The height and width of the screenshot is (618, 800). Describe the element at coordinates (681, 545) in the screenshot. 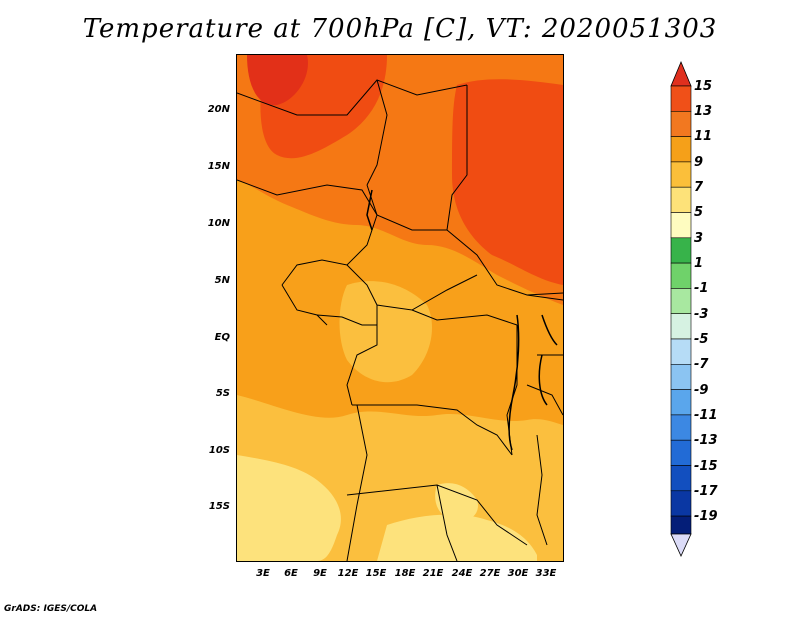

I see `colorbar-bottom-arrow` at that location.